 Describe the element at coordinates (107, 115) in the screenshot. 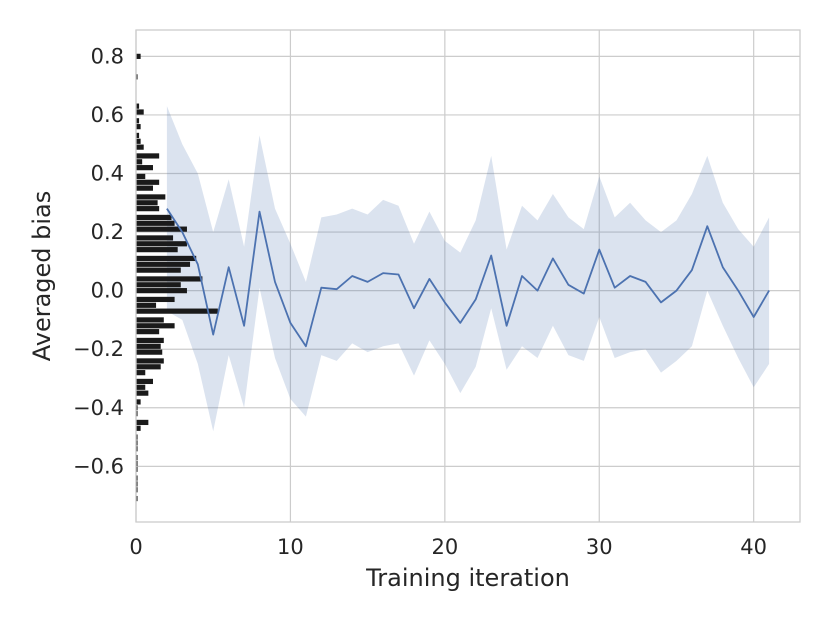

I see `y-tick-label: 0.6` at that location.